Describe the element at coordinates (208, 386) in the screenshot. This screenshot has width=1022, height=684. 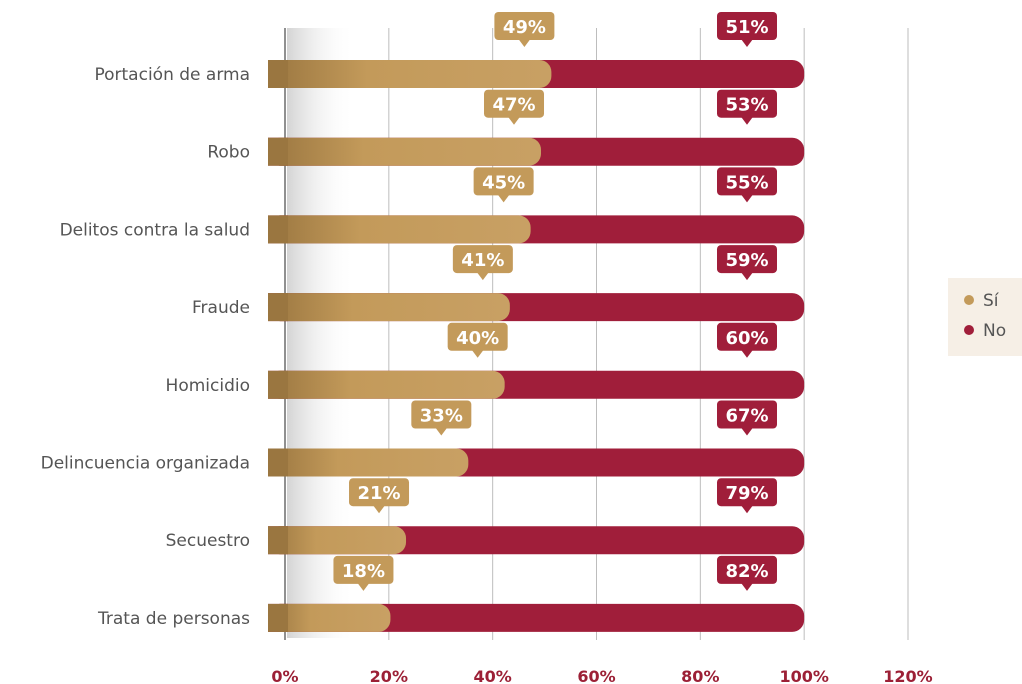
I see `category-label: Homicidio` at that location.